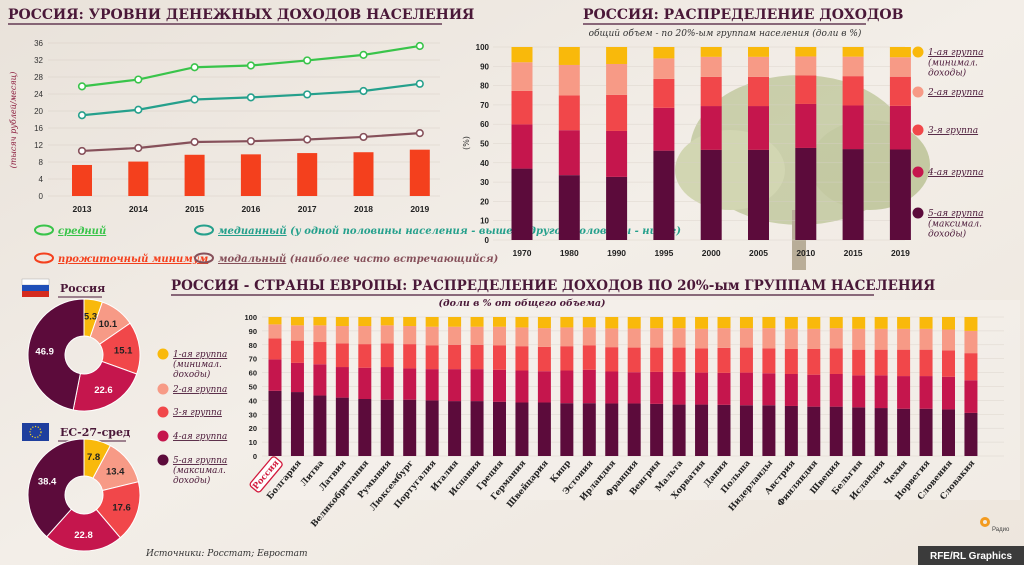  Describe the element at coordinates (947, 223) in the screenshot. I see `legend-group-item: 5-ая группа (максимал. доходы)` at that location.